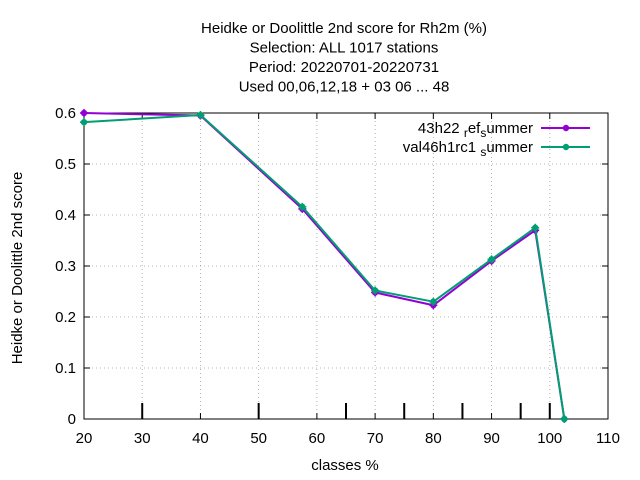 The height and width of the screenshot is (480, 640). I want to click on y-tick-label: 0.5, so click(65, 164).